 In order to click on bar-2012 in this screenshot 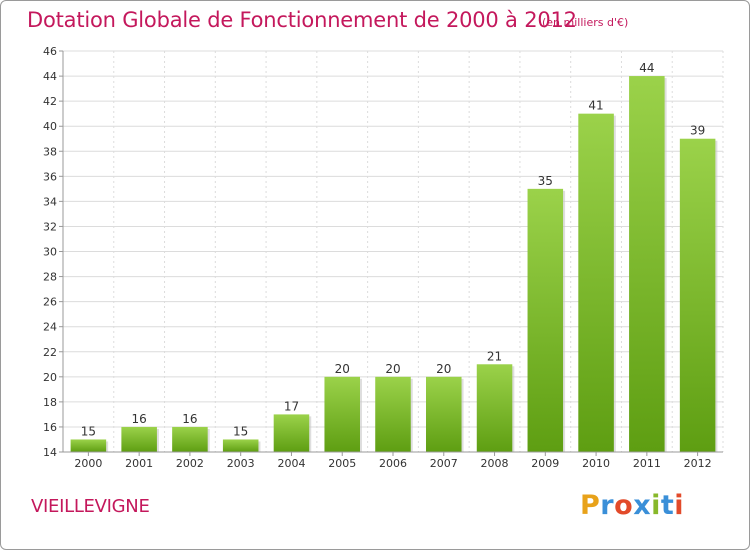, I will do `click(697, 295)`.